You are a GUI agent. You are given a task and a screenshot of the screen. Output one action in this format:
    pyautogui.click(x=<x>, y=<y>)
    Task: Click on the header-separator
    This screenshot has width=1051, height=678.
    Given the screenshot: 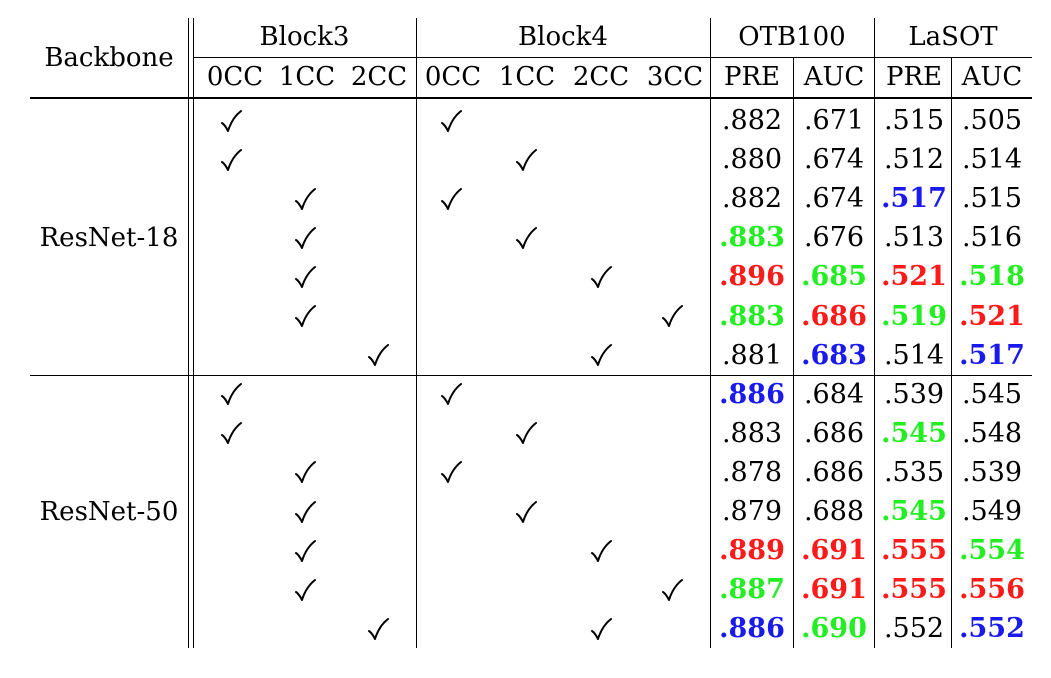 What is the action you would take?
    pyautogui.click(x=612, y=58)
    